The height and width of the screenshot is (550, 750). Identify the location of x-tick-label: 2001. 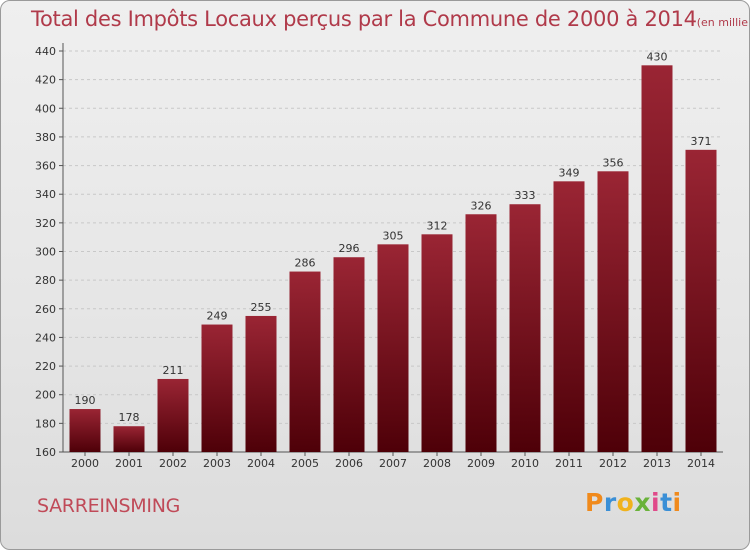
(129, 463).